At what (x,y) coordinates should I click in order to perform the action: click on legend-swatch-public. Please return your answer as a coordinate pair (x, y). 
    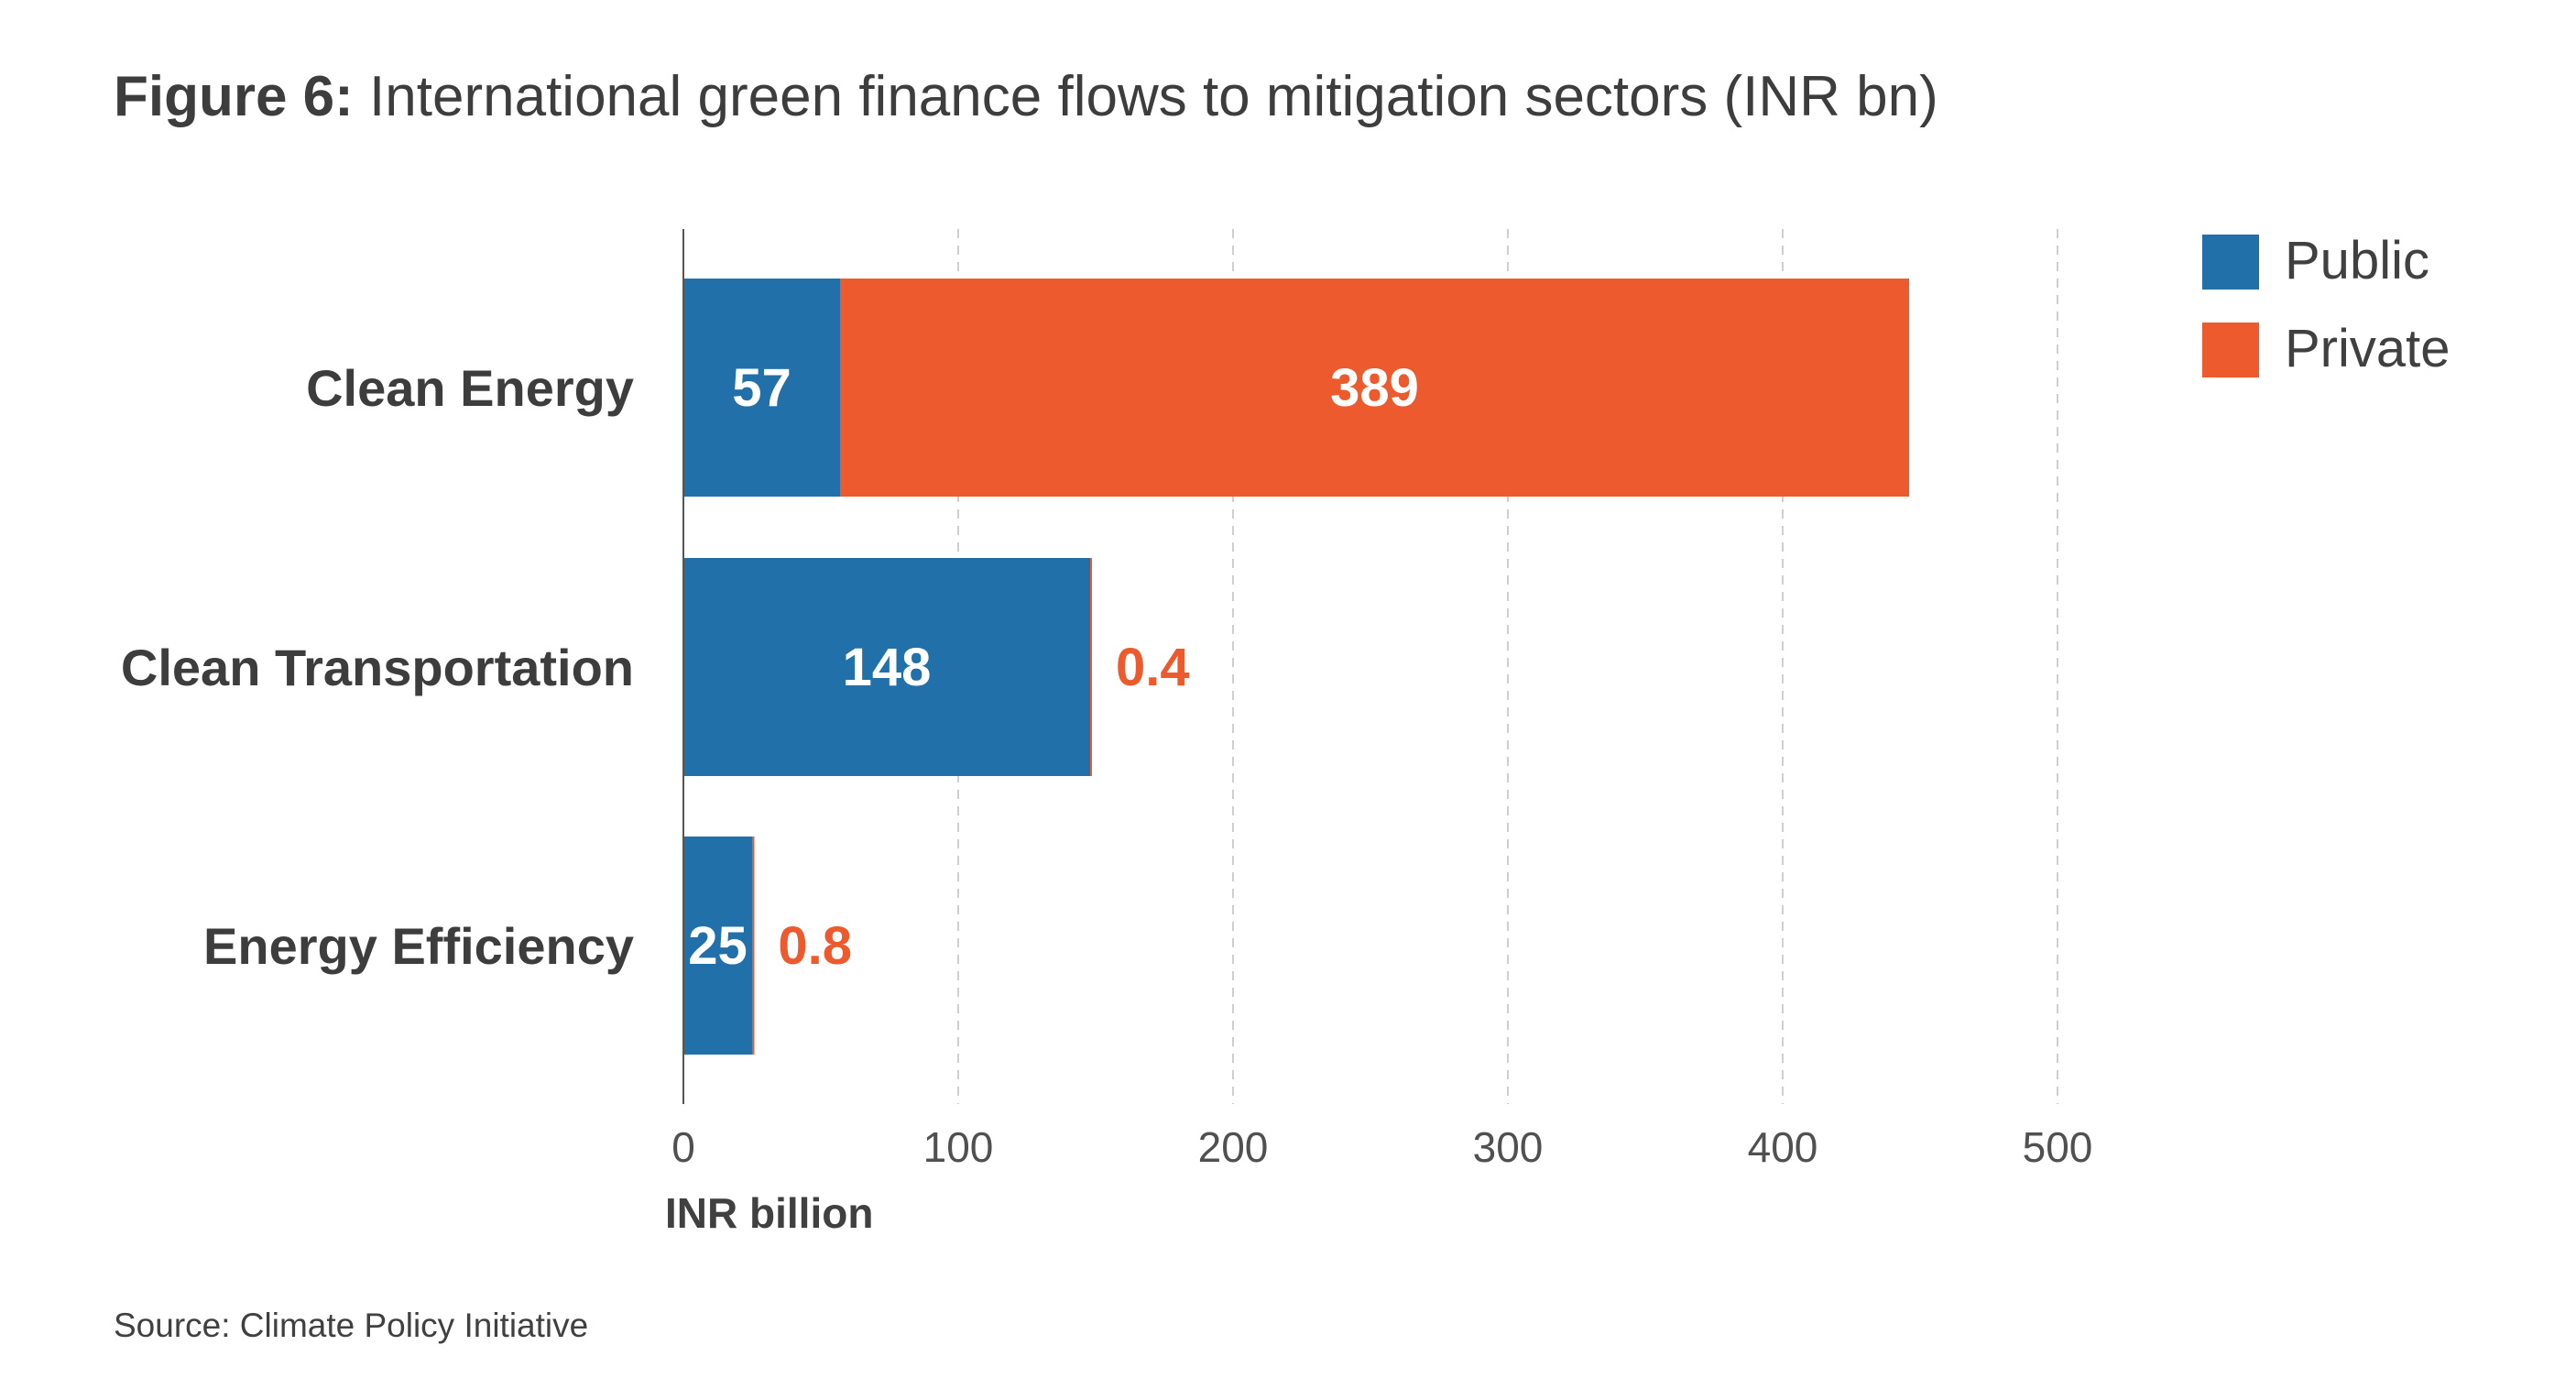
    Looking at the image, I should click on (2230, 262).